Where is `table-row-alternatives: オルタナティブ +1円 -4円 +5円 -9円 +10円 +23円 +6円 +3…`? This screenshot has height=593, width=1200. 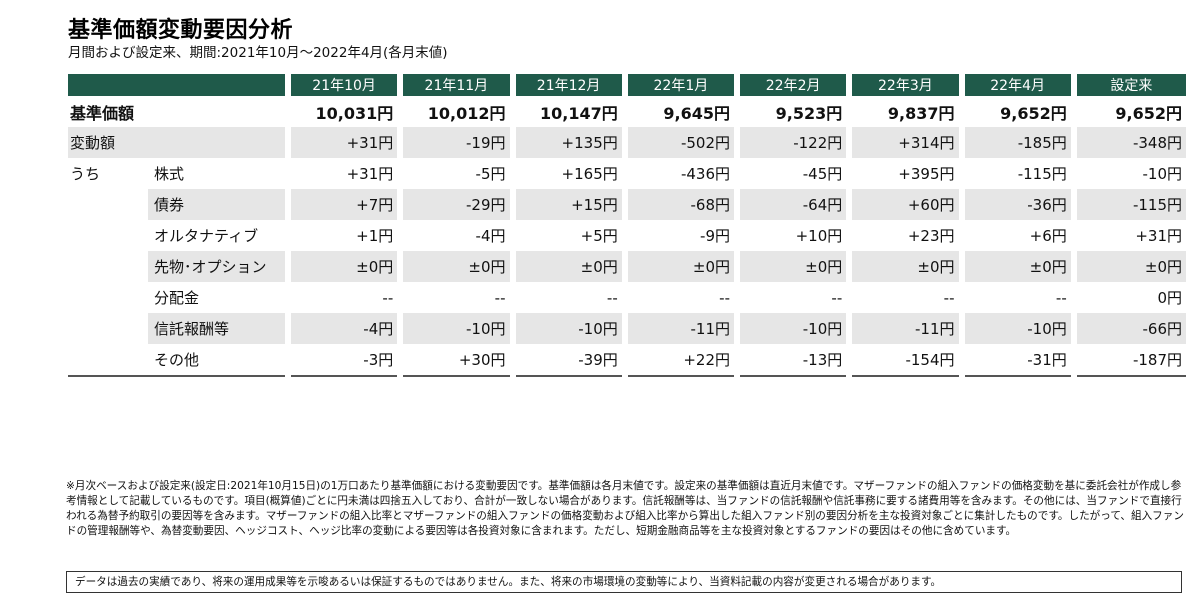 table-row-alternatives: オルタナティブ +1円 -4円 +5円 -9円 +10円 +23円 +6円 +3… is located at coordinates (627, 235).